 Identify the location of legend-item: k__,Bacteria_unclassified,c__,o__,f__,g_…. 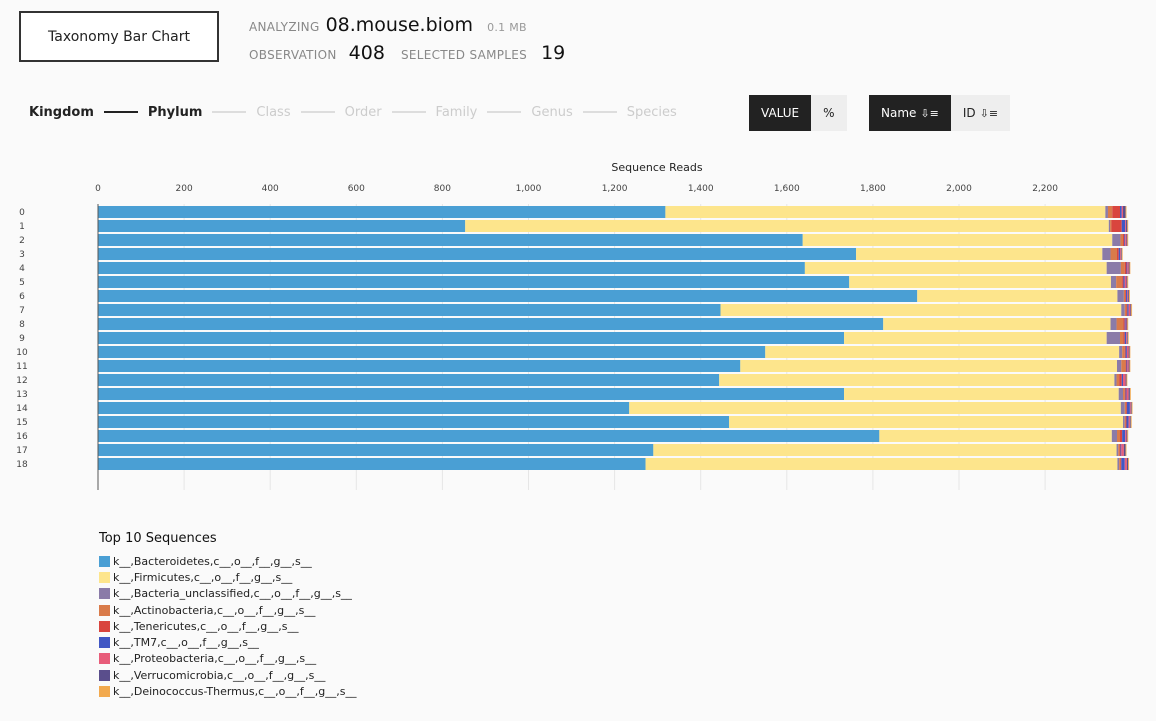
(227, 594).